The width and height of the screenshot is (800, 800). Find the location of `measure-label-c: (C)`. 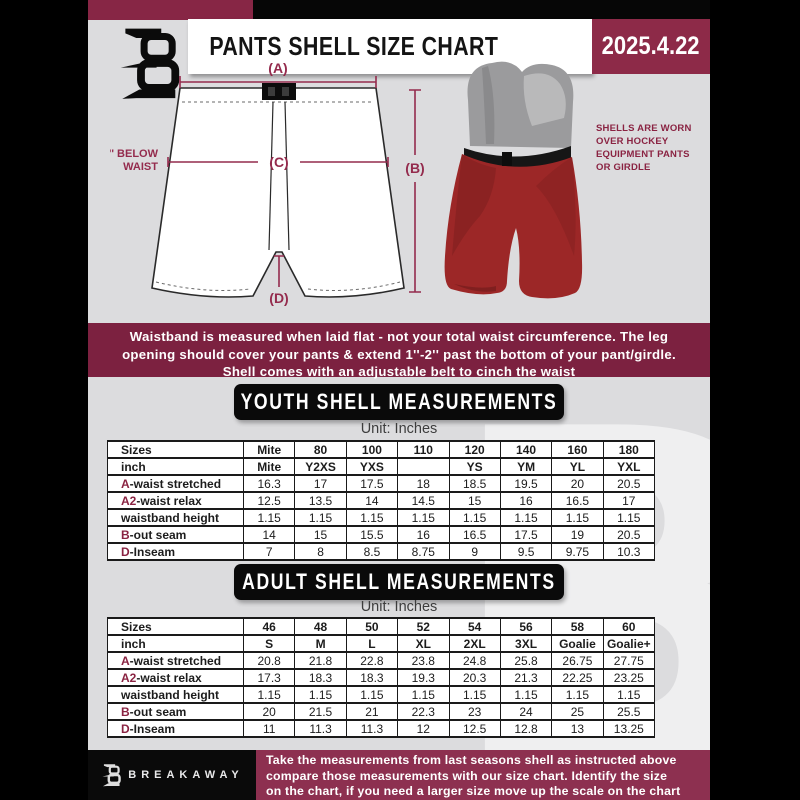

measure-label-c: (C) is located at coordinates (278, 162).